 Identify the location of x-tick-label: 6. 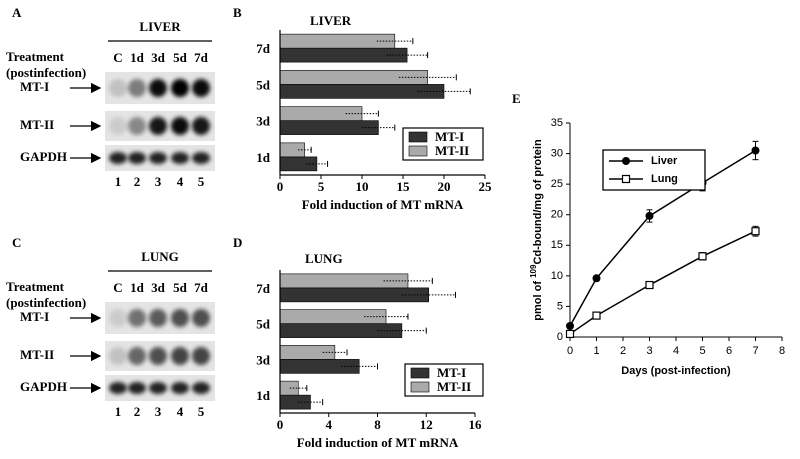
(729, 351).